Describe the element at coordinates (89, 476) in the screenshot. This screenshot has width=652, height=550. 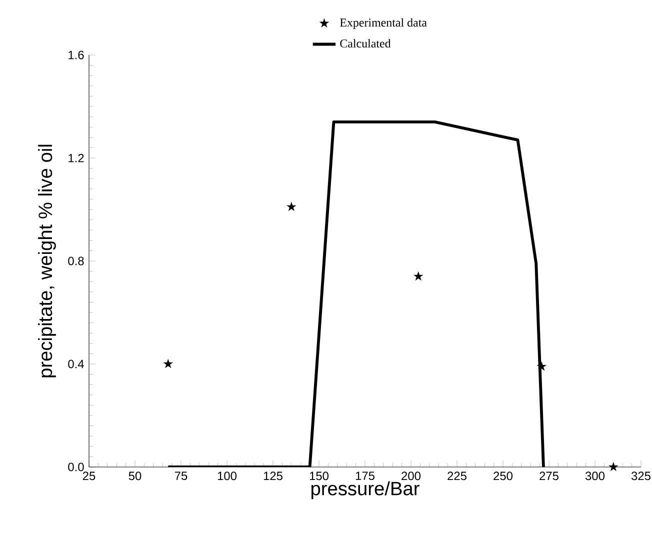
I see `x-tick-label: 25` at that location.